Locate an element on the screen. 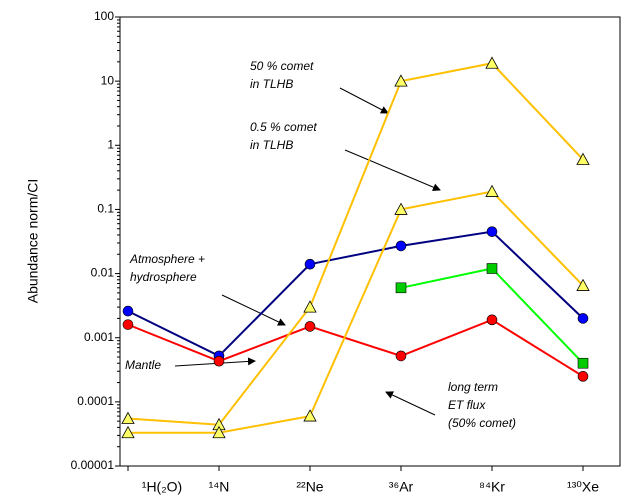 Image resolution: width=630 pixels, height=502 pixels. y-axis-label: Abundance norm/CI is located at coordinates (33, 241).